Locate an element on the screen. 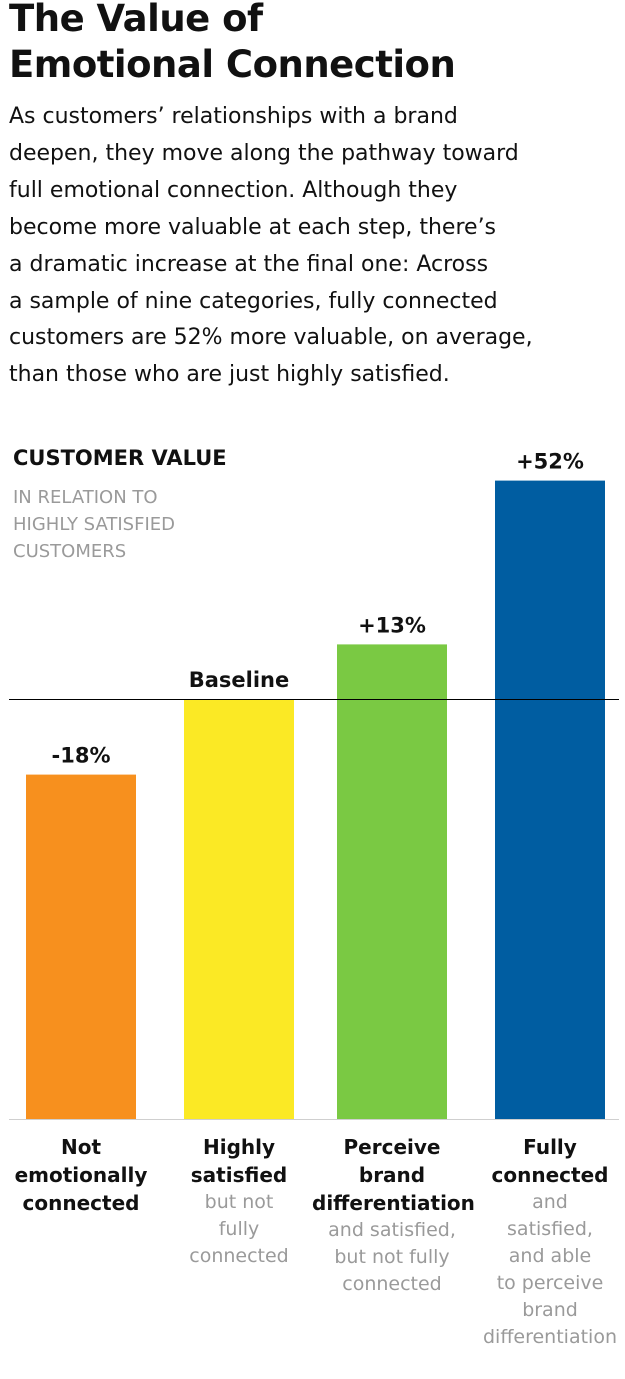 This screenshot has width=625, height=1379. chart-title: The Value of Emotional Connection is located at coordinates (309, 44).